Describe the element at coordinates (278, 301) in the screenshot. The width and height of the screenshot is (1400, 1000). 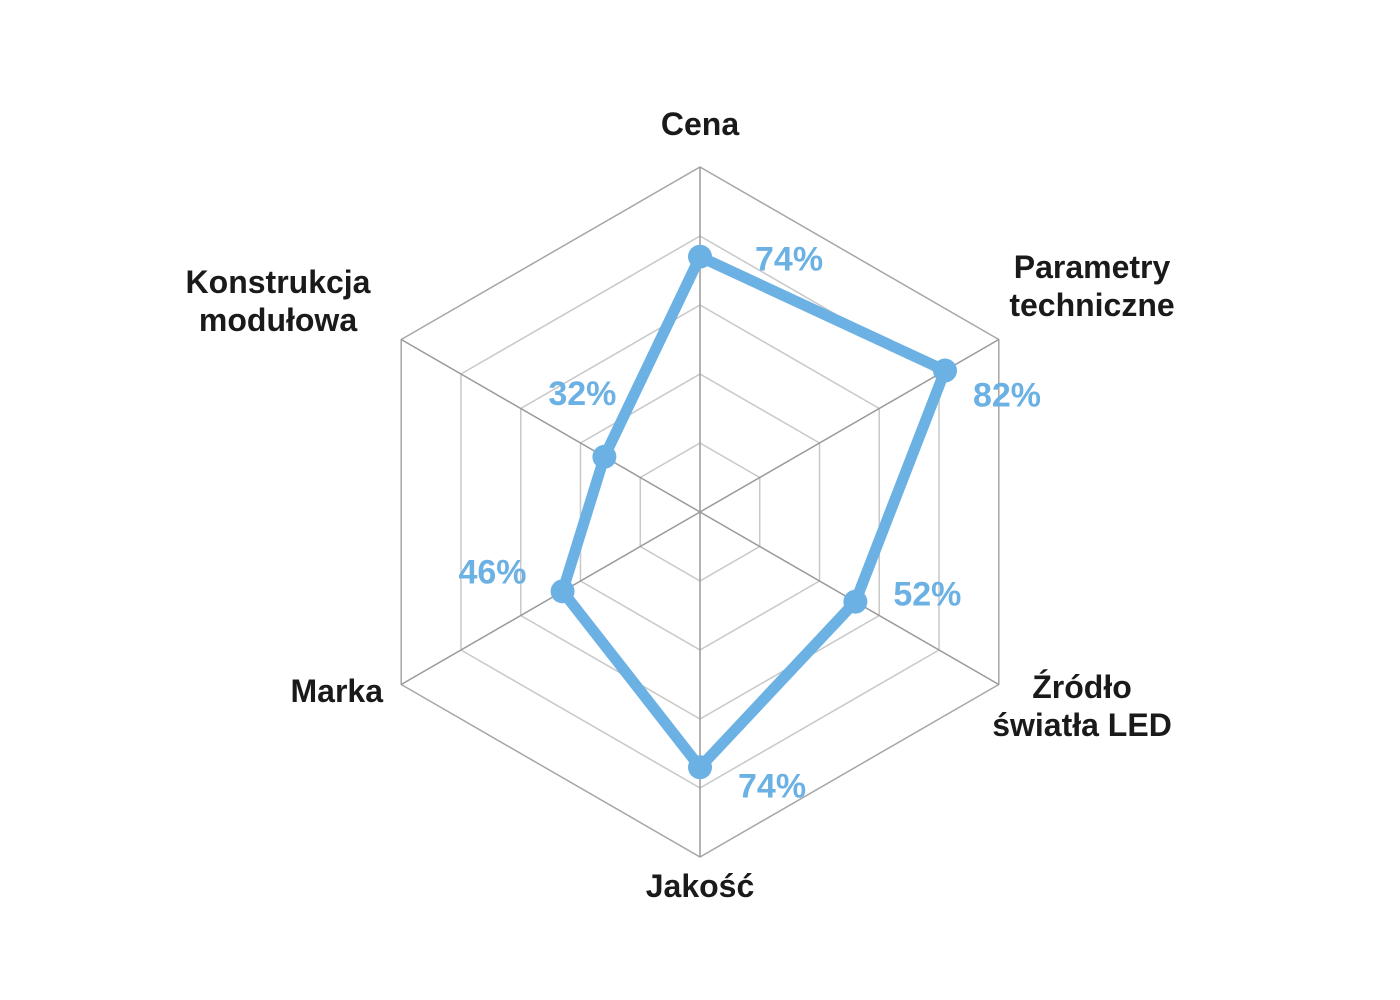
I see `category-label-6: Konstrukcja modułowa` at that location.